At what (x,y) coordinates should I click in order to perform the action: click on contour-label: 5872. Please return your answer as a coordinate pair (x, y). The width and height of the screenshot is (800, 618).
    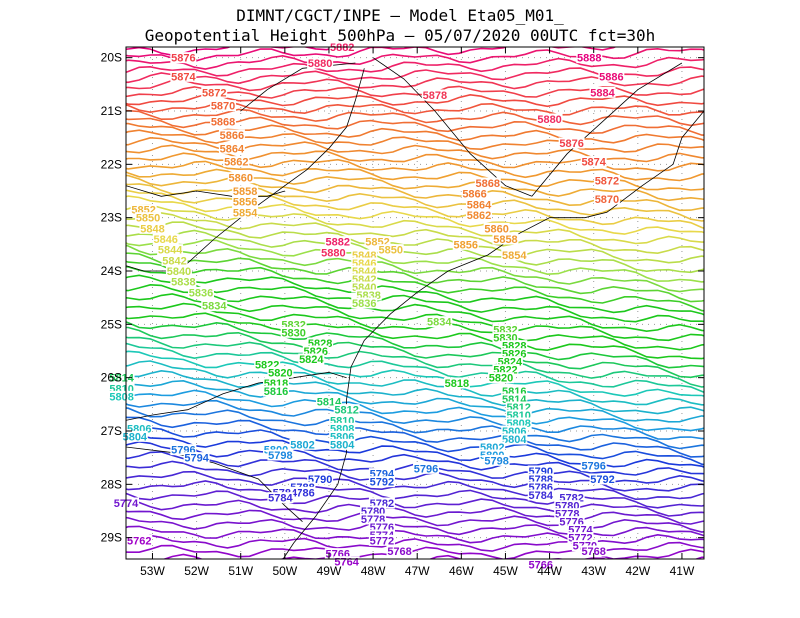
    Looking at the image, I should click on (607, 181).